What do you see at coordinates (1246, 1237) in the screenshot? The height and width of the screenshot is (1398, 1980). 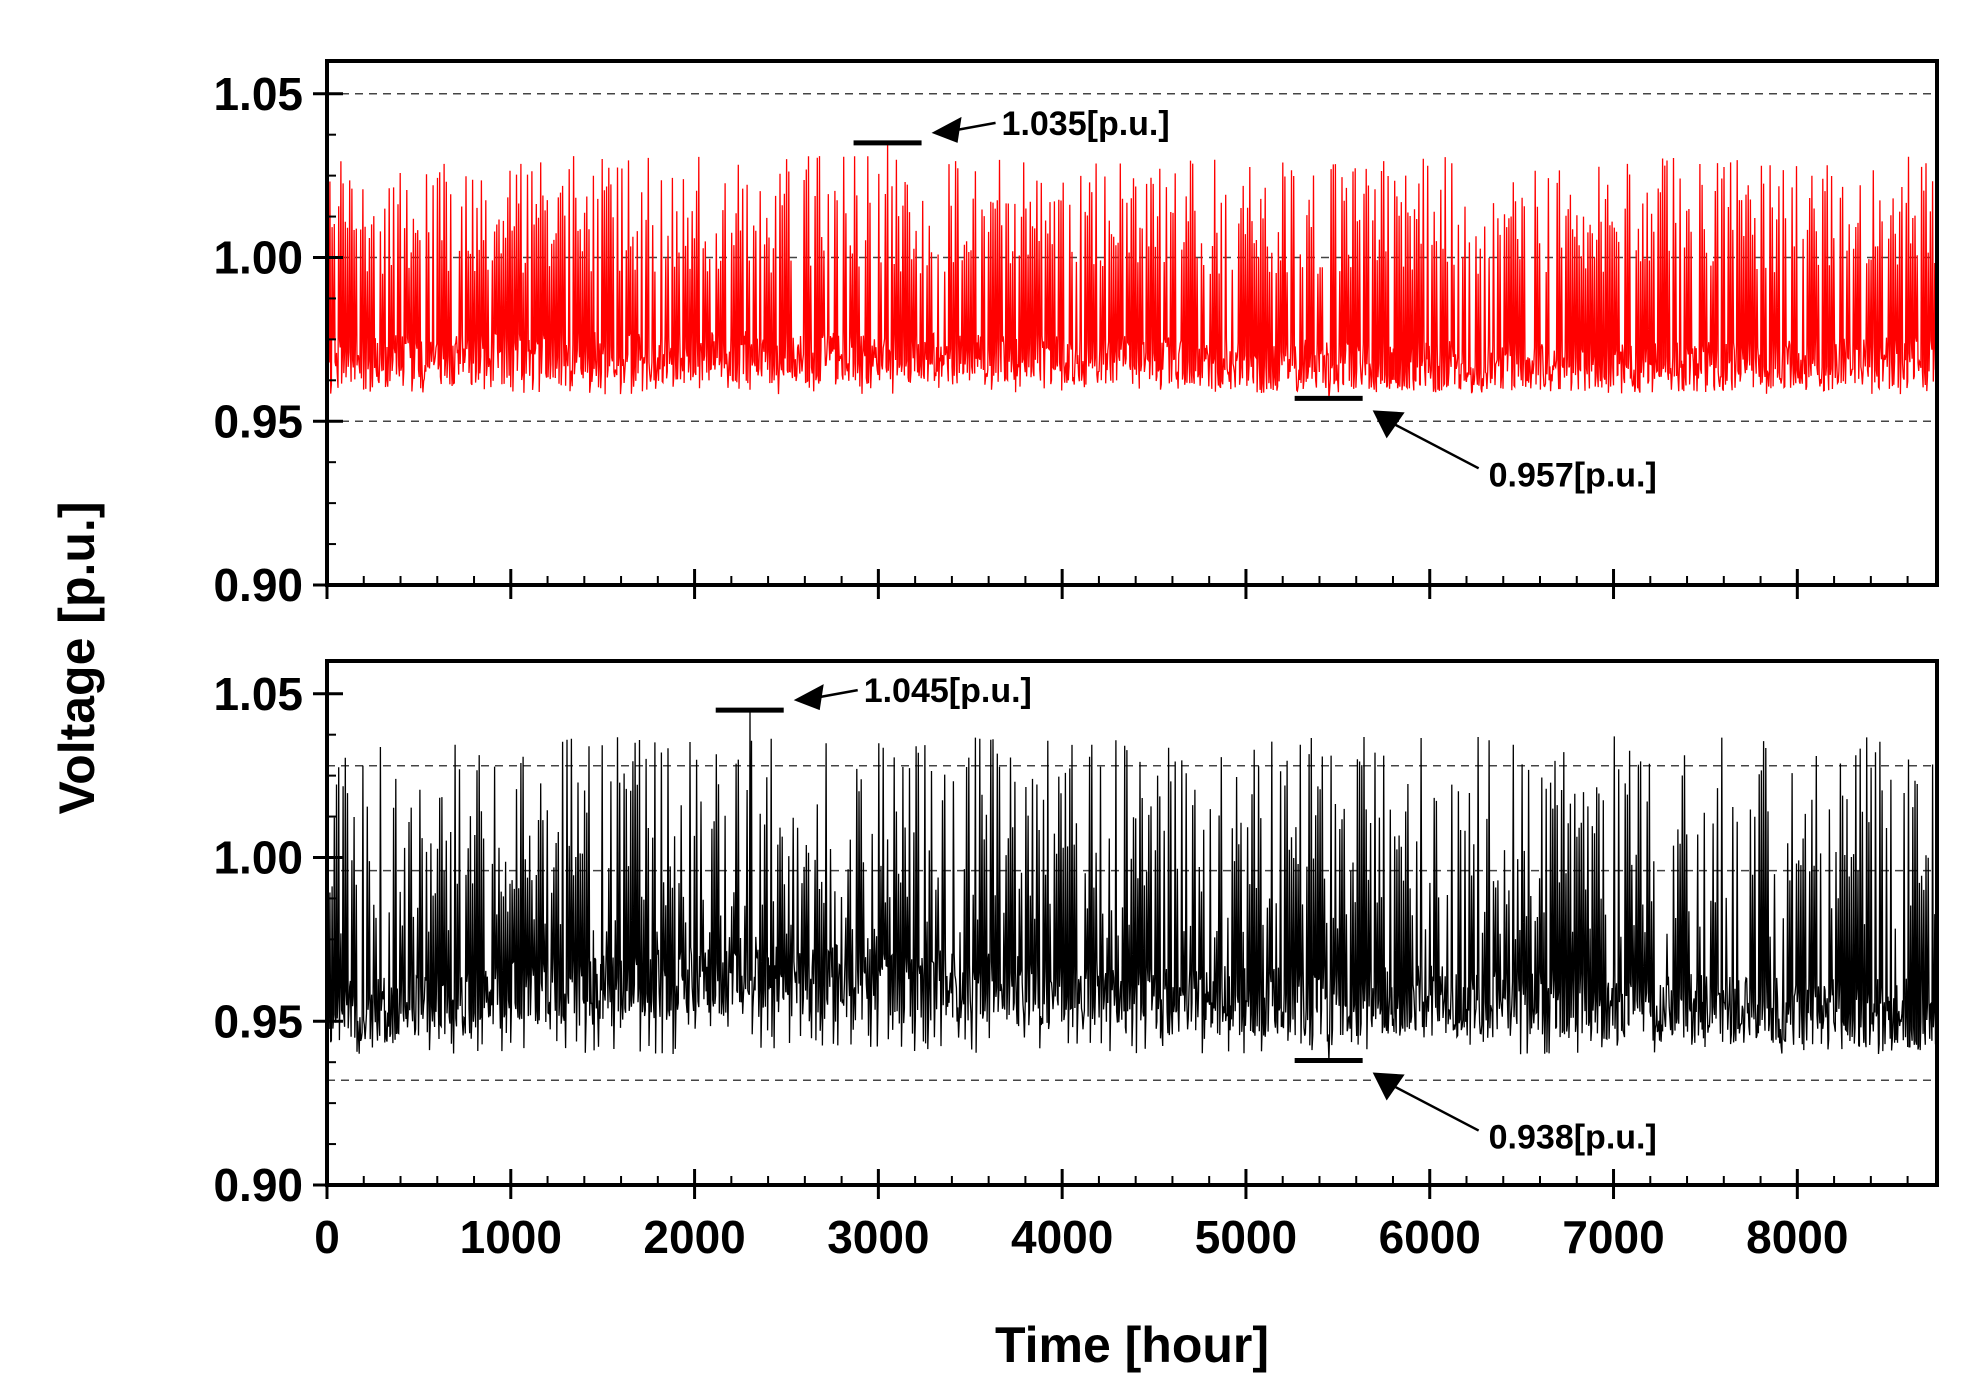 I see `x-tick-label: 5000` at bounding box center [1246, 1237].